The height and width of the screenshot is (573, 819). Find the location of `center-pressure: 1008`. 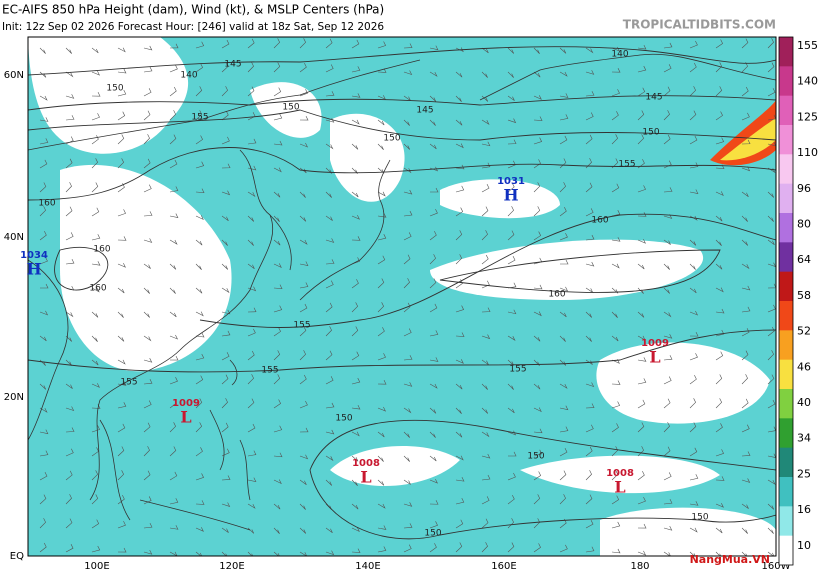

center-pressure: 1008 is located at coordinates (366, 463).